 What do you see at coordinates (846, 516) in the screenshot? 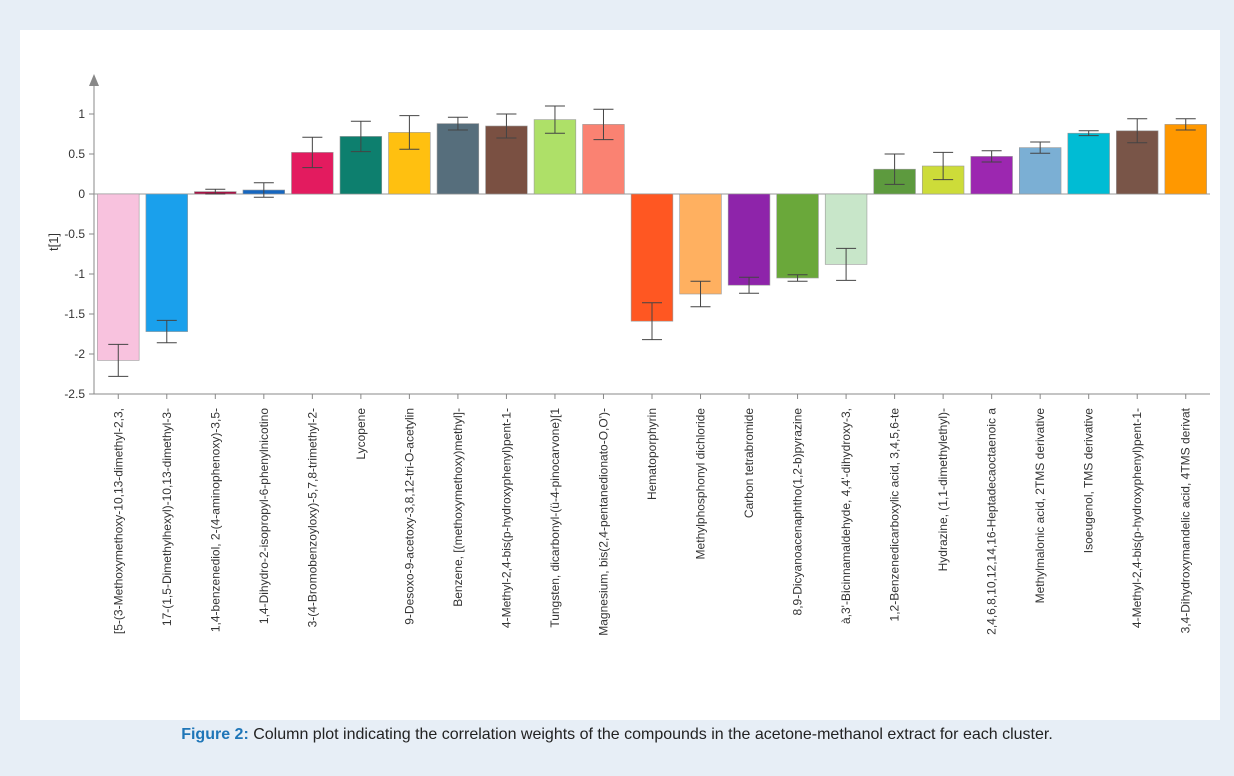
I see `x-tick-label: à,3'-Bicinnamaldehyde, 4,4'-dihydroxy-3,` at bounding box center [846, 516].